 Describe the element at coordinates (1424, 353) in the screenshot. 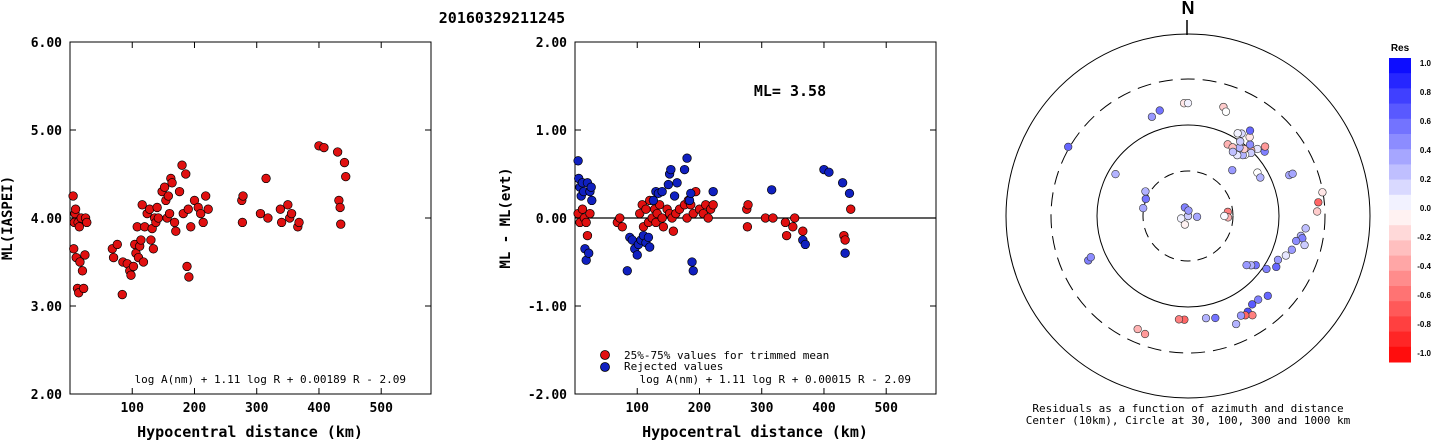

I see `colorbar-label: -1.0` at that location.